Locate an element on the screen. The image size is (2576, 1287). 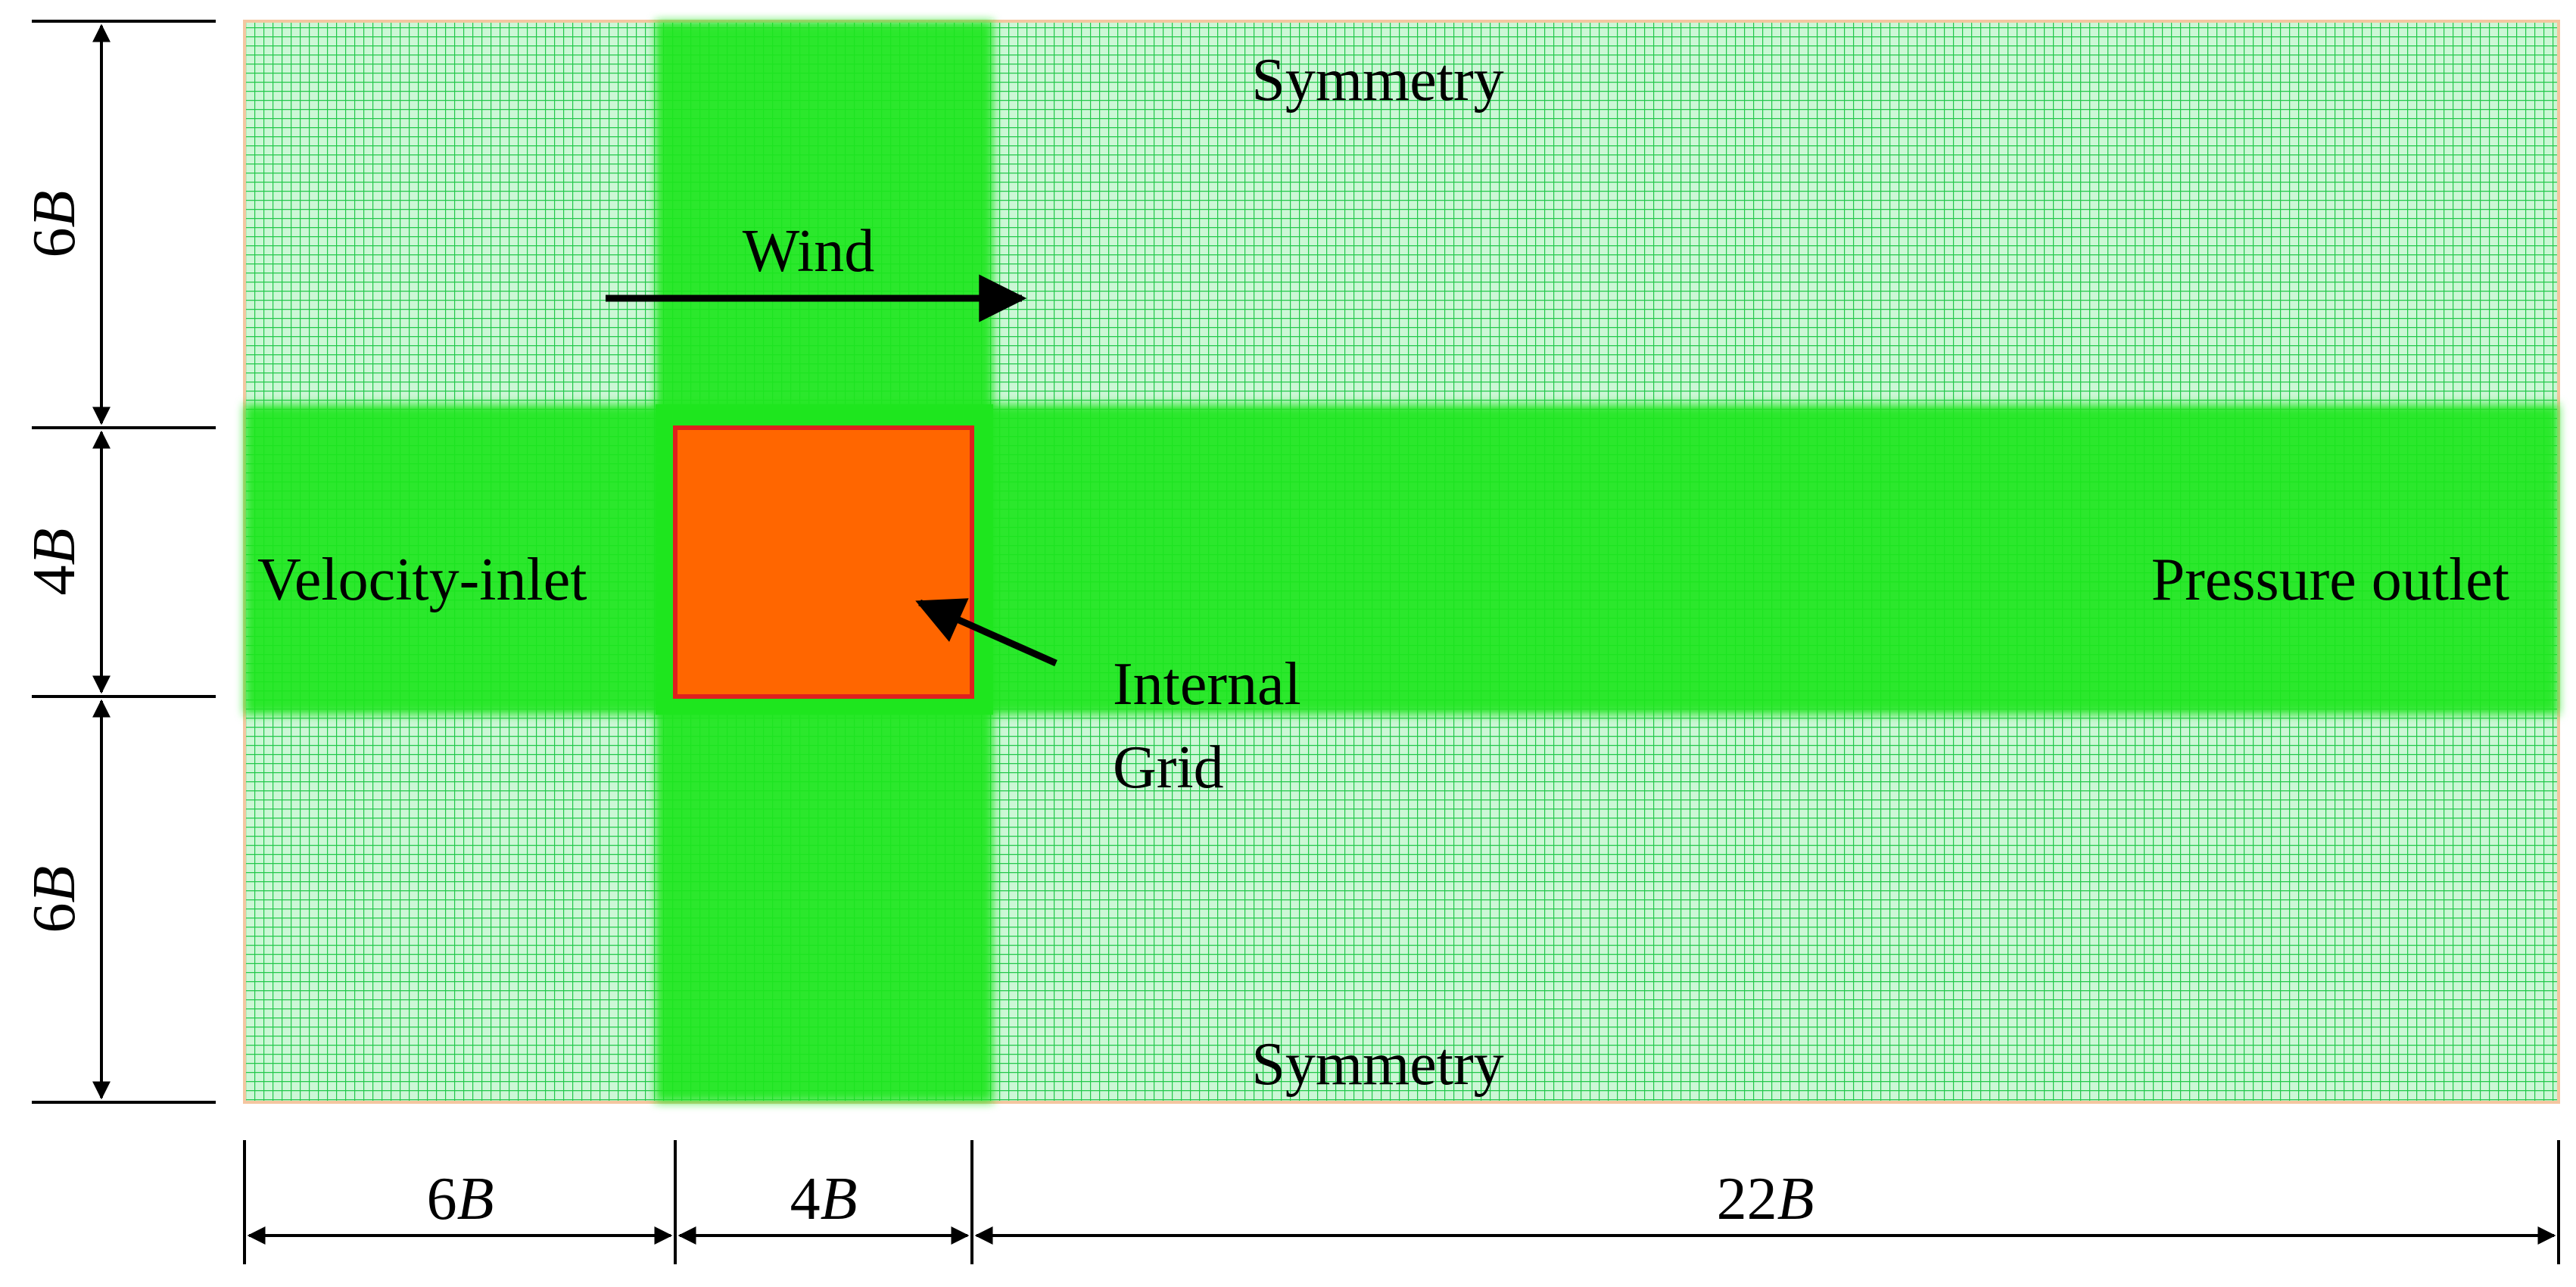
label-pressure-outlet: Pressure outlet is located at coordinates (2330, 580).